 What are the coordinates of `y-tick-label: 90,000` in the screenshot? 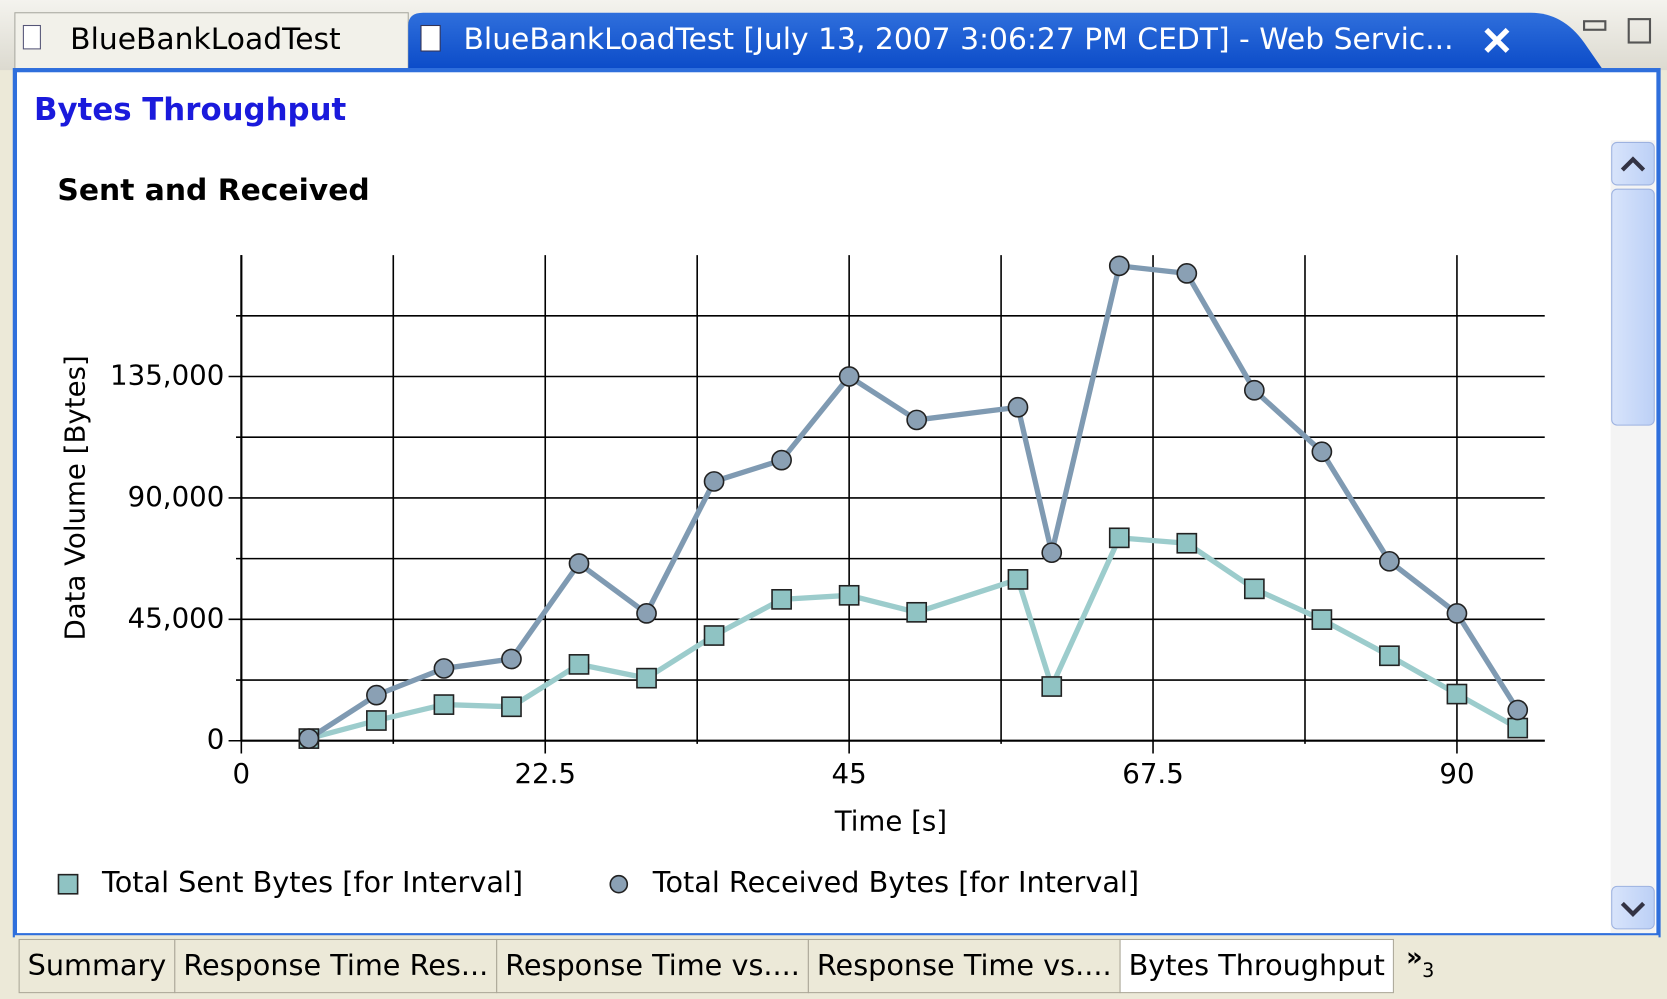 It's located at (176, 496).